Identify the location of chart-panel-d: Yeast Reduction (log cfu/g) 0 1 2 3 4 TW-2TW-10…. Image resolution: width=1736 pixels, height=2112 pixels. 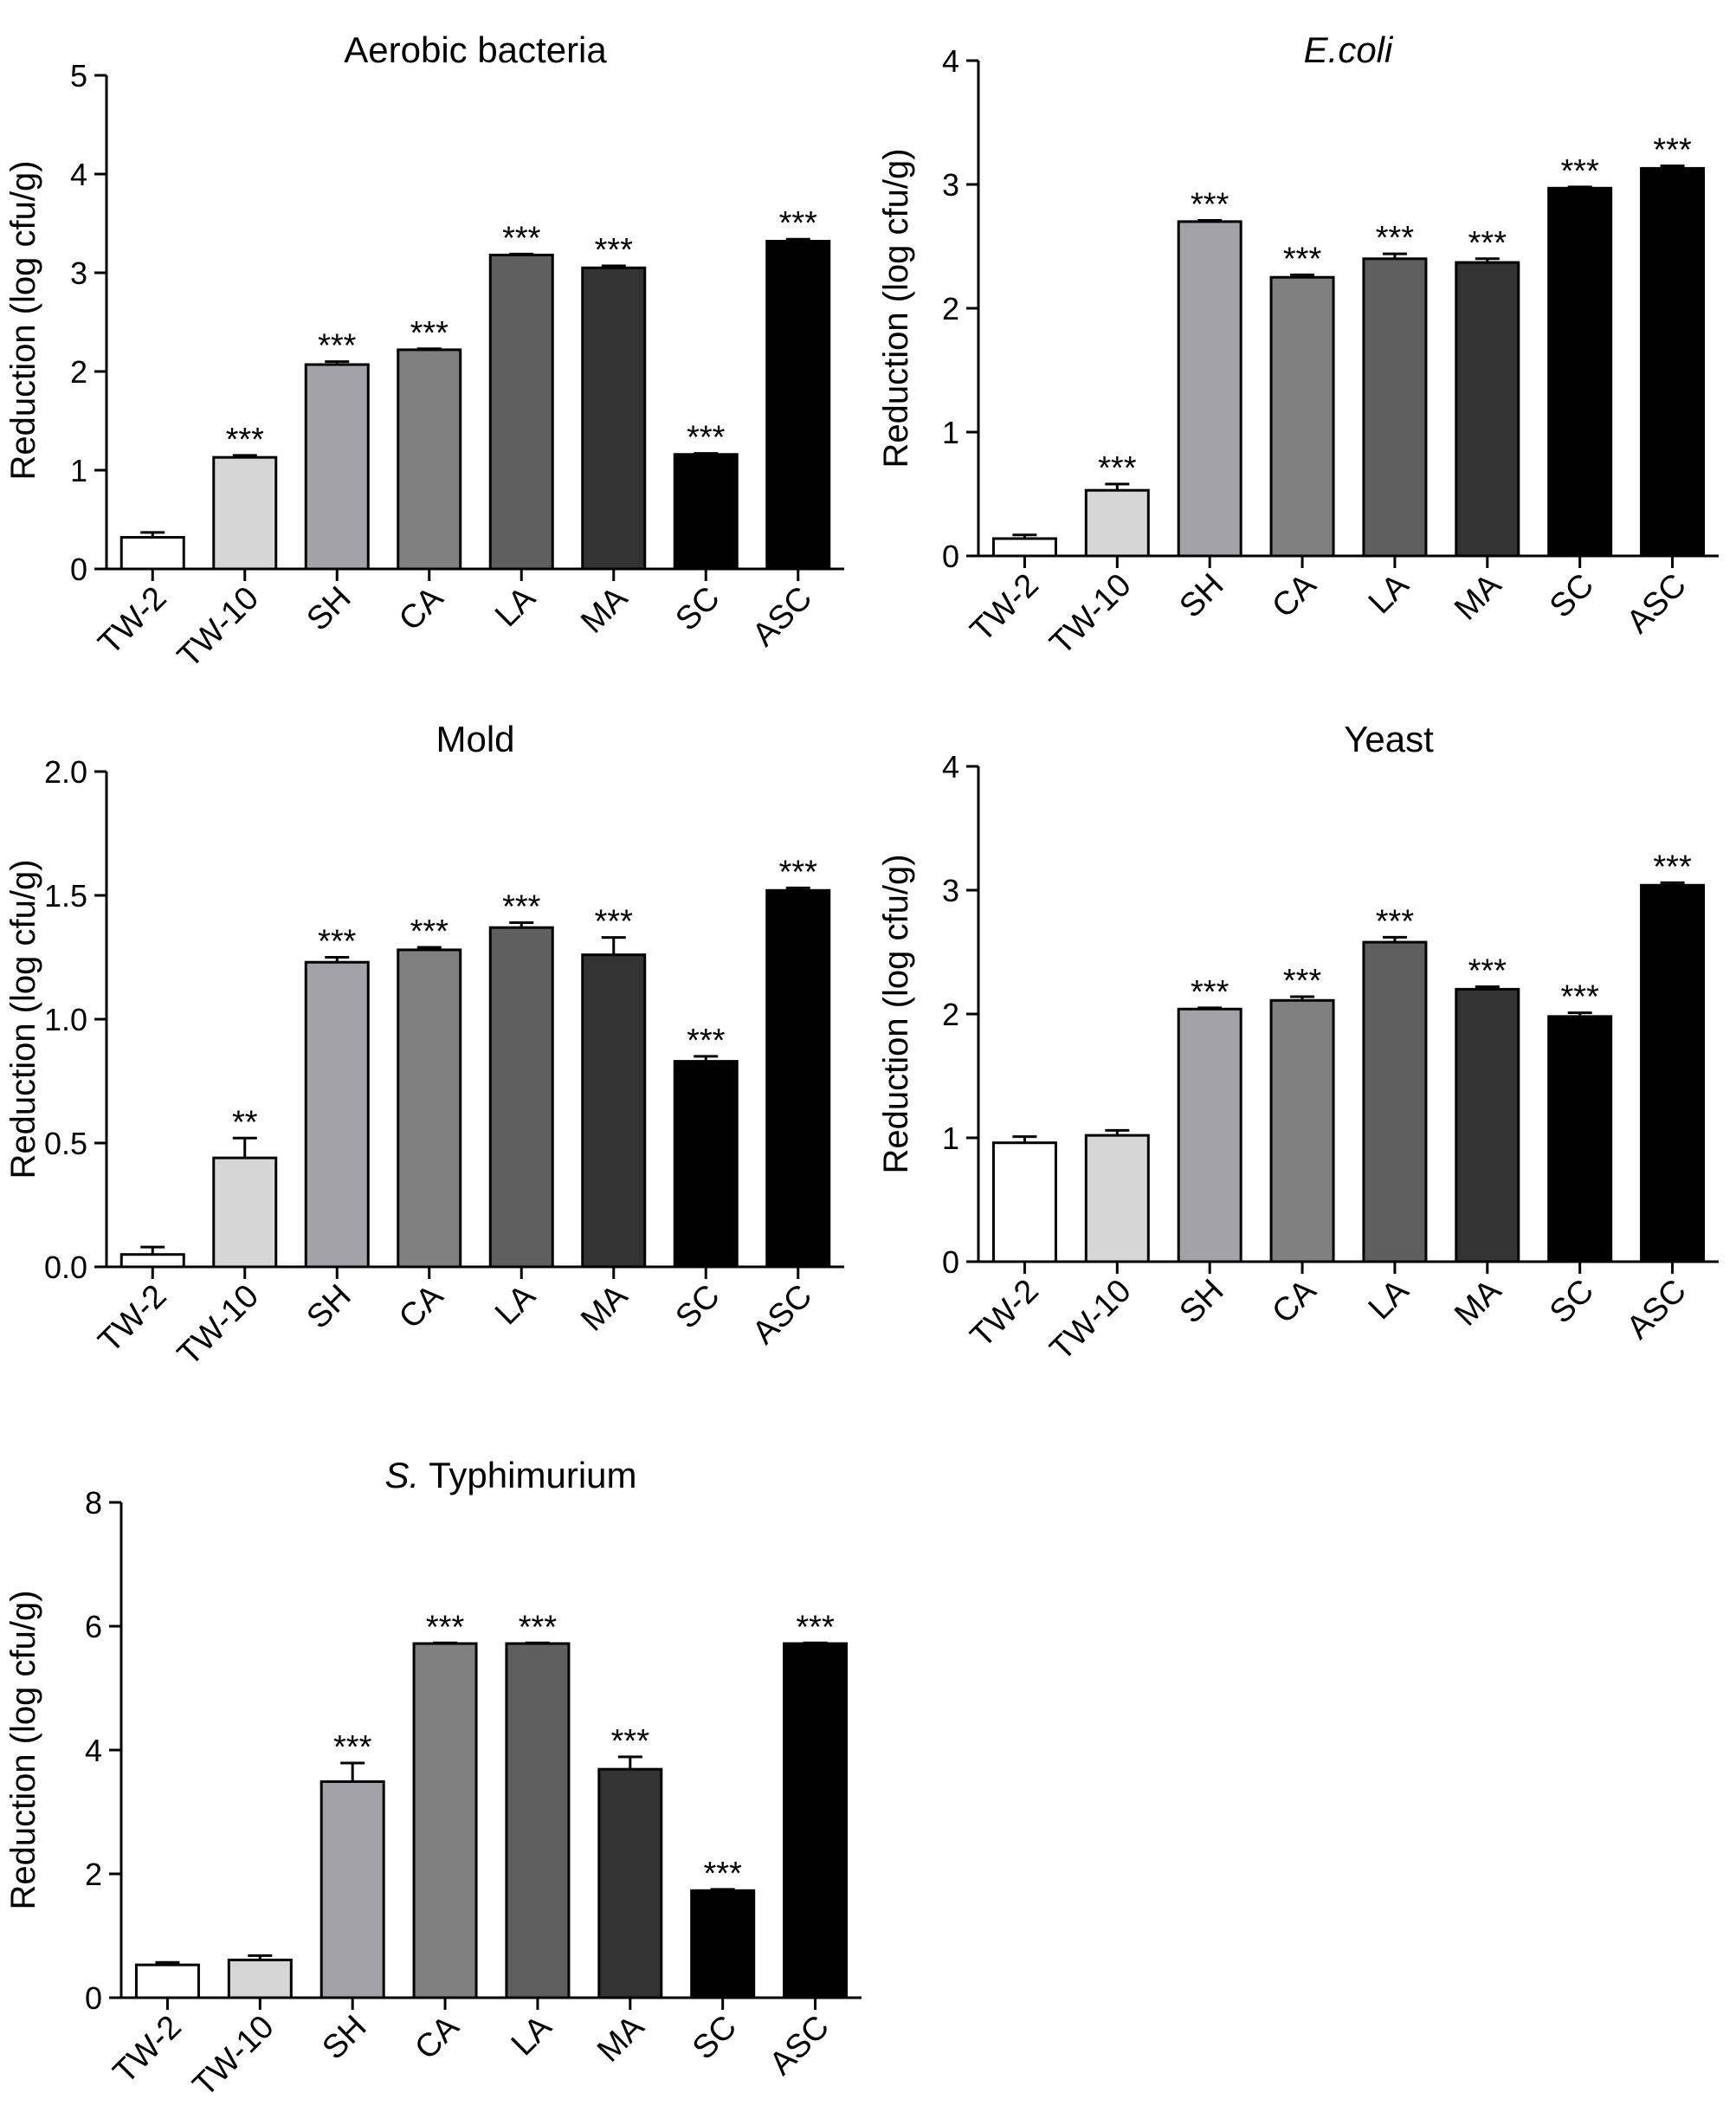
(1298, 1043).